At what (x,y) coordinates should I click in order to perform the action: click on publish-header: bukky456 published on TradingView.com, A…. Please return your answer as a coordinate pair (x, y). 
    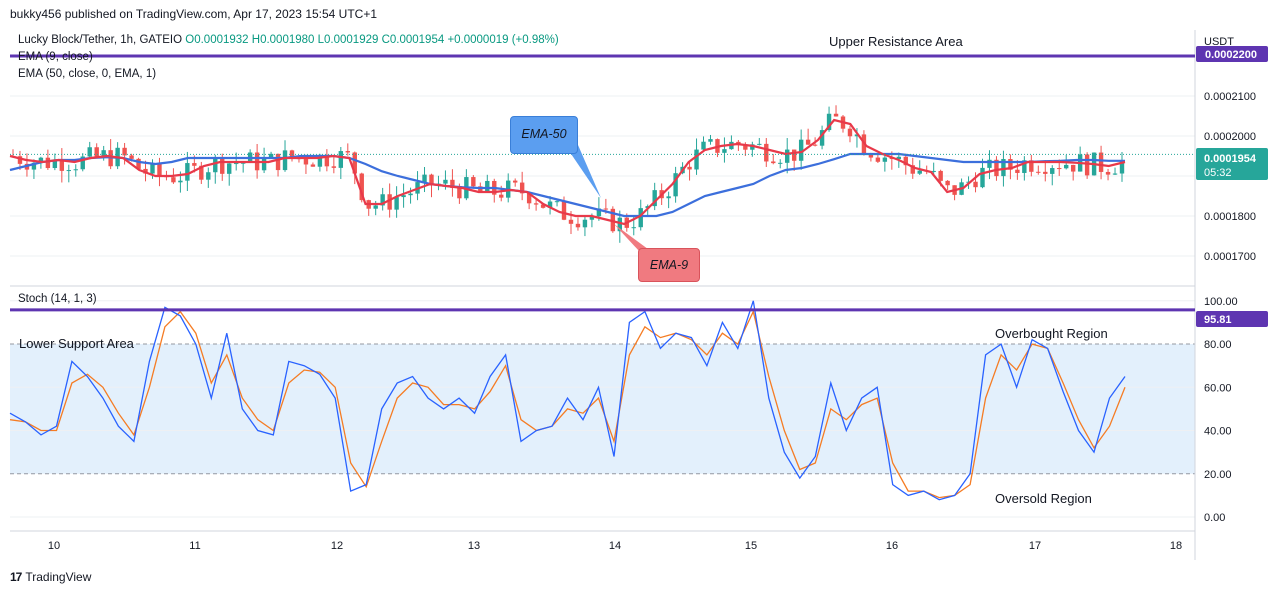
    Looking at the image, I should click on (194, 14).